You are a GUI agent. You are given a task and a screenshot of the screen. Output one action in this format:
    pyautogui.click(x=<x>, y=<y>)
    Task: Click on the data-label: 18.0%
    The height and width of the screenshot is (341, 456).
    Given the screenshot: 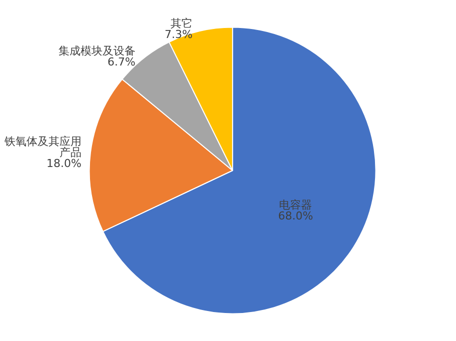 What is the action you would take?
    pyautogui.click(x=64, y=163)
    